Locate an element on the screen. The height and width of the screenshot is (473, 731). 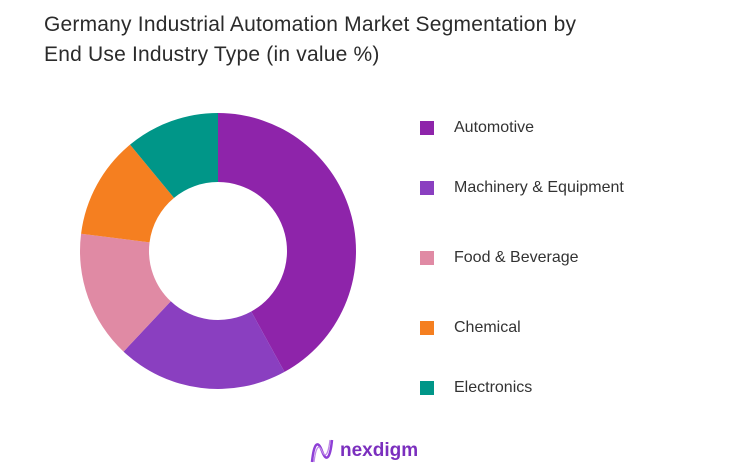
legend-label: Automotive is located at coordinates (494, 127).